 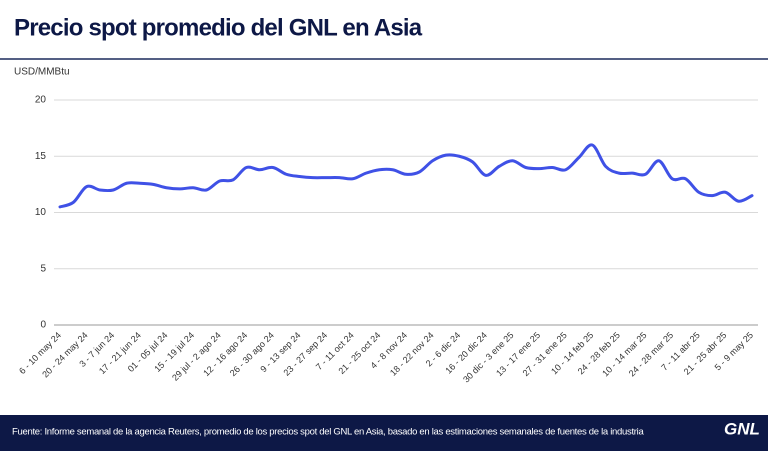 I want to click on y-tick-label: 15, so click(x=41, y=156).